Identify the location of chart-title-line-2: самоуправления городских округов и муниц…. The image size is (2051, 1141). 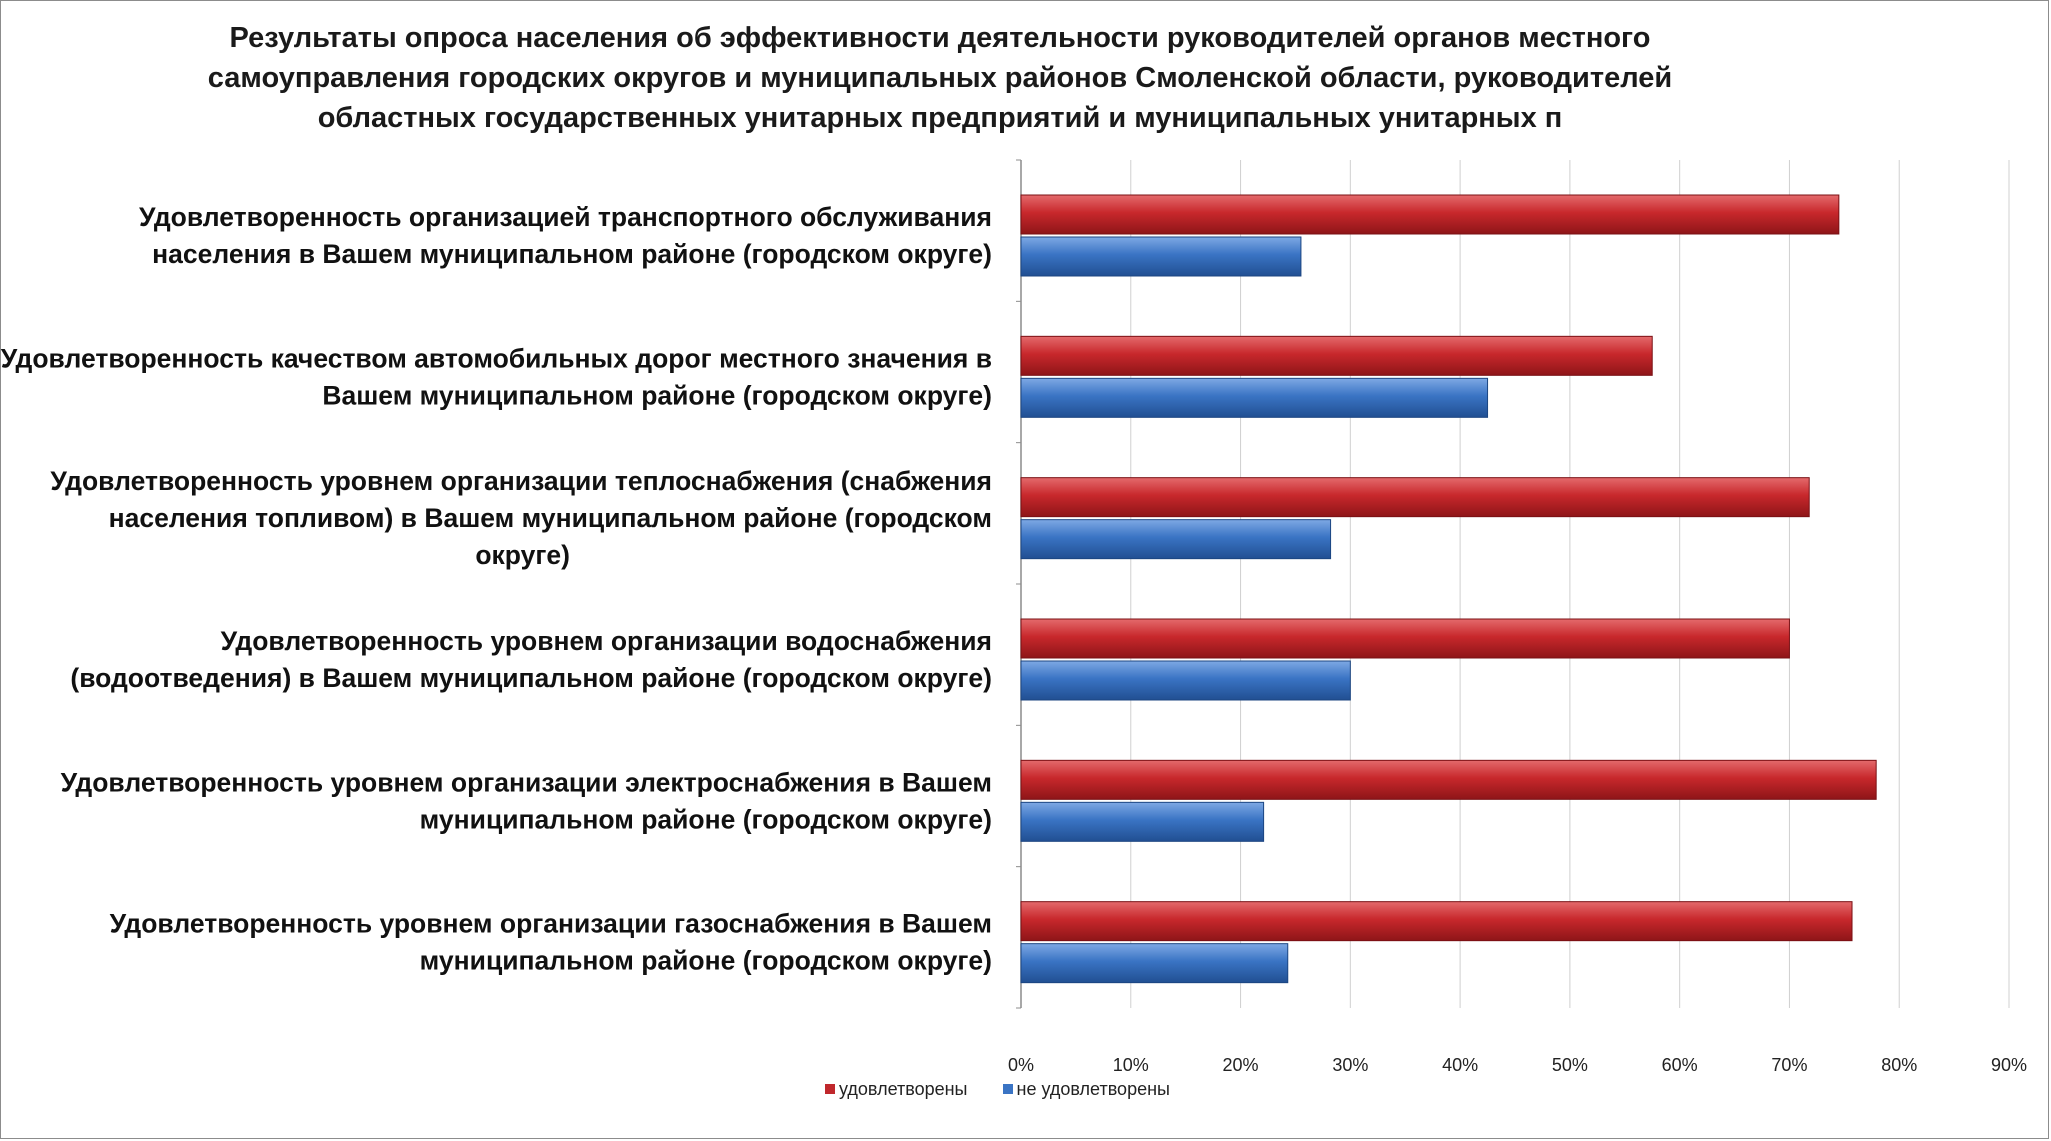
(940, 78).